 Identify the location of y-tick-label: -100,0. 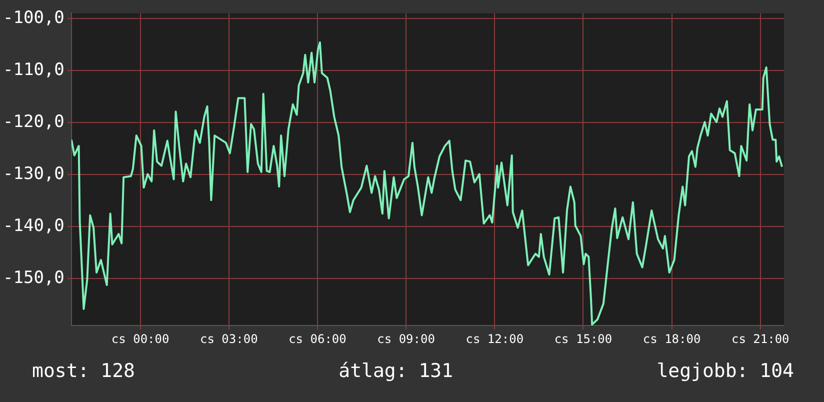
(33, 18).